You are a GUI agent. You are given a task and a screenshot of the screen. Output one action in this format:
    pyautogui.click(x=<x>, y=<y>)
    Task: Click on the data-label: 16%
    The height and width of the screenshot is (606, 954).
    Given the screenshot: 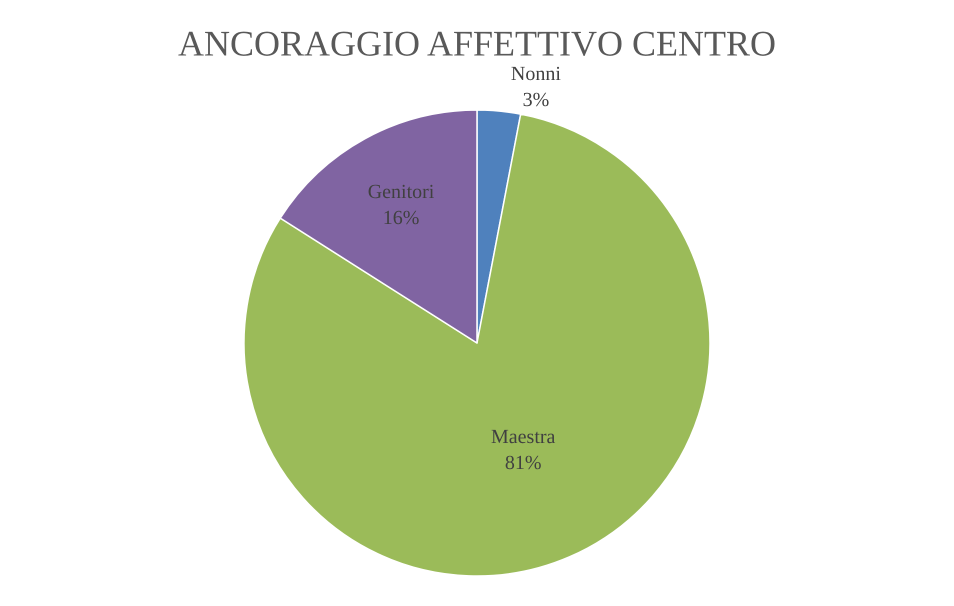 What is the action you would take?
    pyautogui.click(x=401, y=218)
    